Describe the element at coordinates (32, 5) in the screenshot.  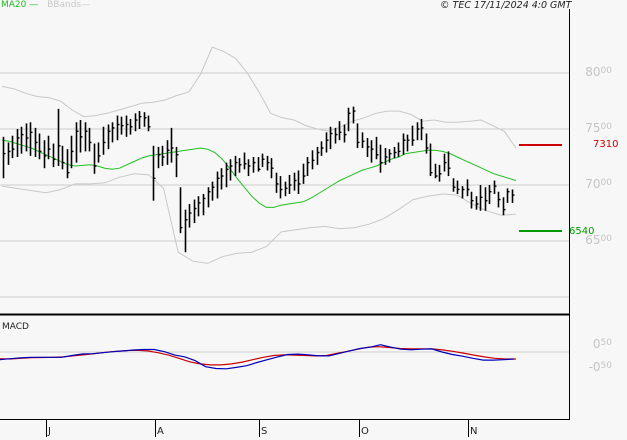
I see `legend-ma20-swatch: —` at that location.